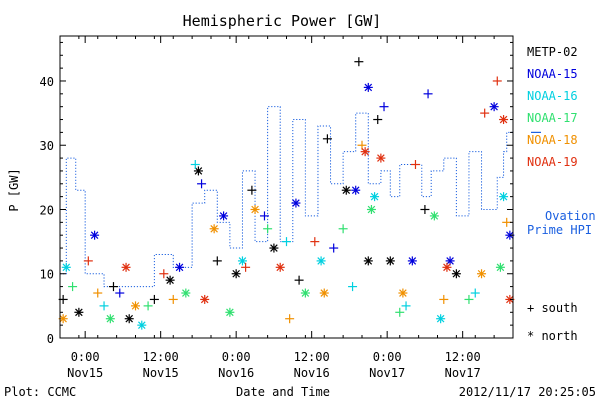 Image resolution: width=600 pixels, height=400 pixels. Describe the element at coordinates (552, 74) in the screenshot. I see `legend-entry: NOAA-15` at that location.